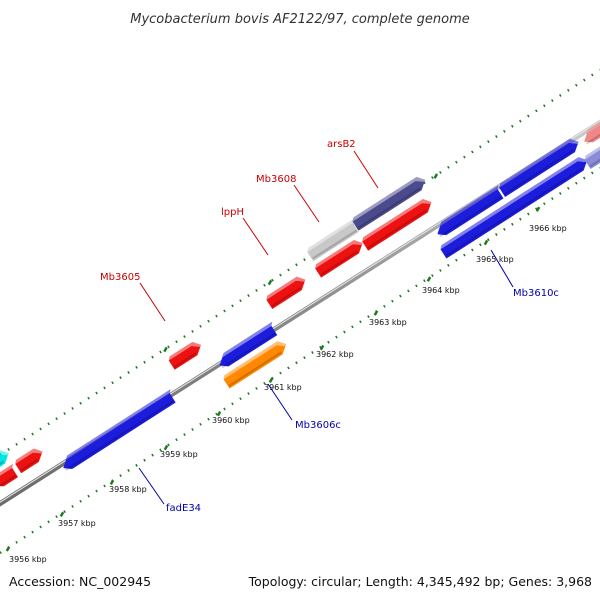  Describe the element at coordinates (179, 454) in the screenshot. I see `kbp-label: 3959 kbp` at that location.